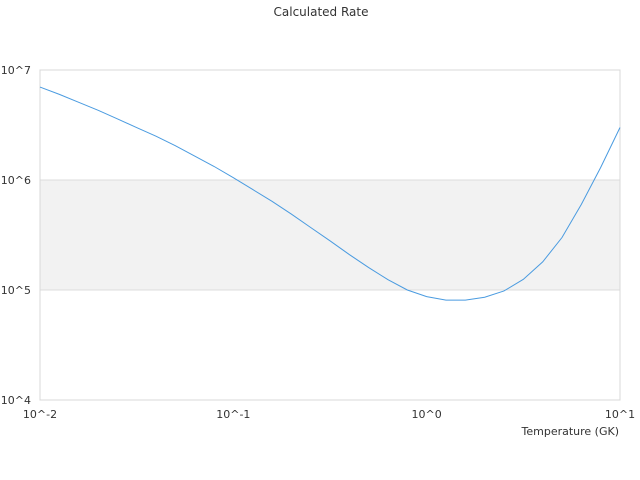  What do you see at coordinates (570, 431) in the screenshot?
I see `x-axis-label: Temperature (GK)` at bounding box center [570, 431].